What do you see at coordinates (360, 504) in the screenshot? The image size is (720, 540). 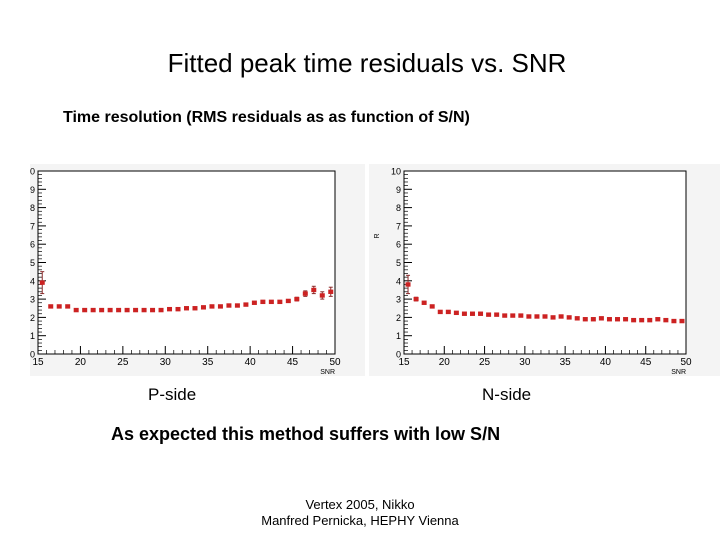 I see `footer-conference: Vertex 2005, Nikko` at bounding box center [360, 504].